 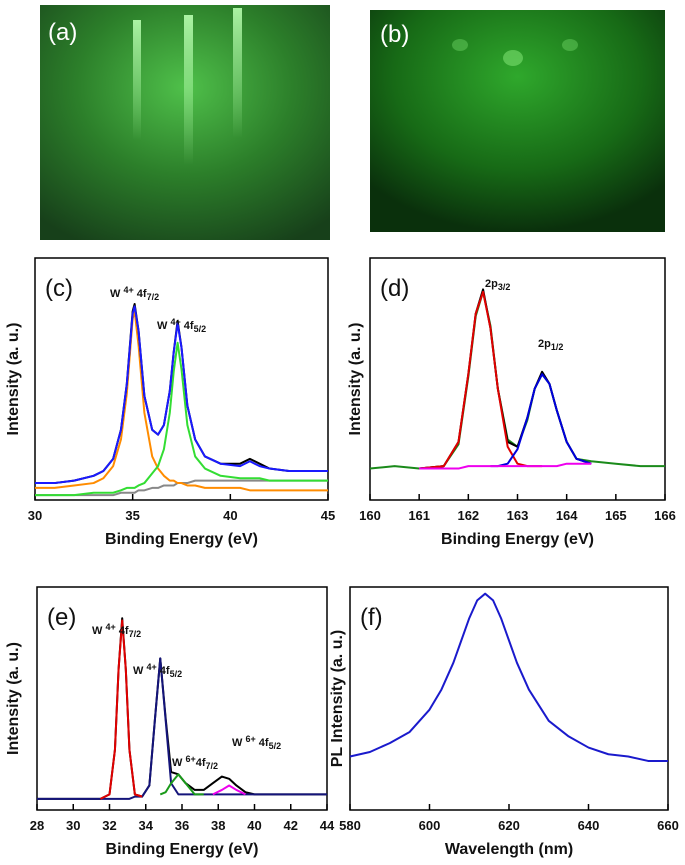 I want to click on annotation-part: 3/2, so click(x=504, y=287).